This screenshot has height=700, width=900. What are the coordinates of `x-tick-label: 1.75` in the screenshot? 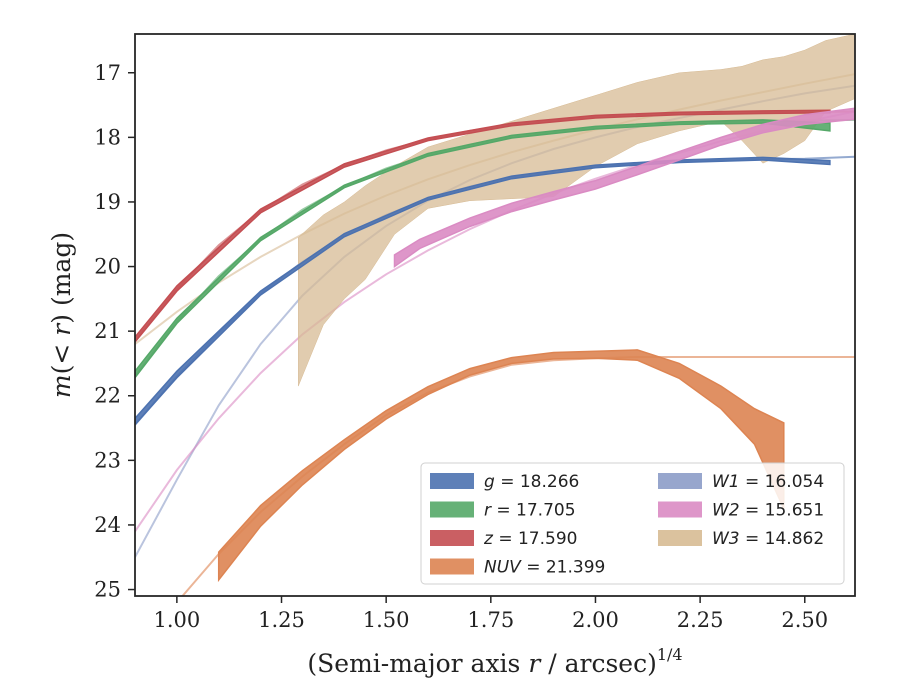 It's located at (490, 620).